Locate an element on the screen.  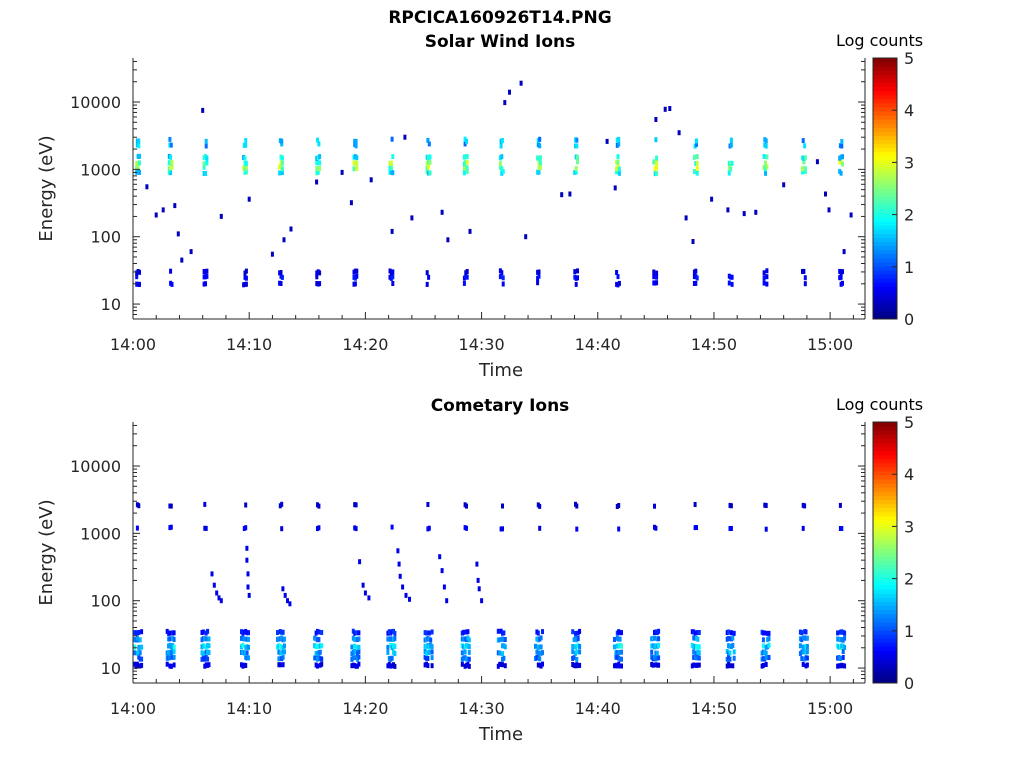
y-tick-label: 10000 is located at coordinates (95, 102).